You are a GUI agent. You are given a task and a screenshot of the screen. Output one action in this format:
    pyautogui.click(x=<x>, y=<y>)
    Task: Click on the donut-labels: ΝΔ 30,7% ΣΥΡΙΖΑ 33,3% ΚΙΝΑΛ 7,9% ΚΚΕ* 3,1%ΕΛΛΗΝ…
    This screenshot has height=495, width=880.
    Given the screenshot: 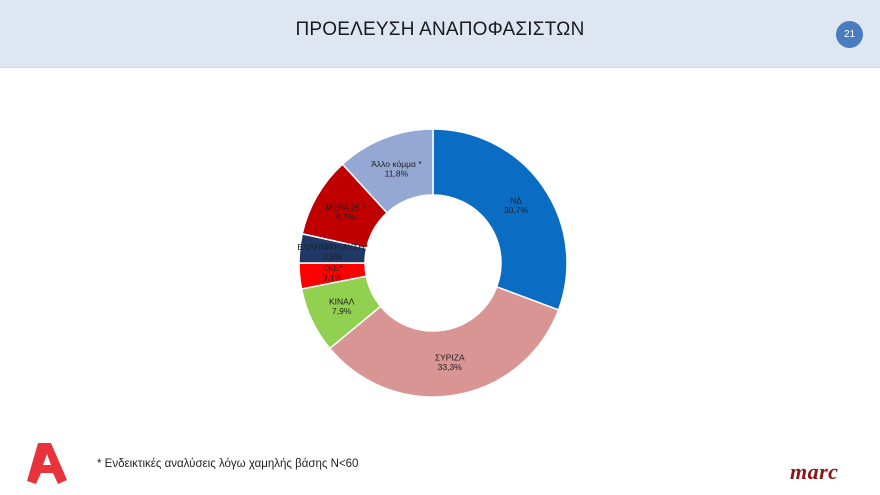 What is the action you would take?
    pyautogui.click(x=412, y=265)
    